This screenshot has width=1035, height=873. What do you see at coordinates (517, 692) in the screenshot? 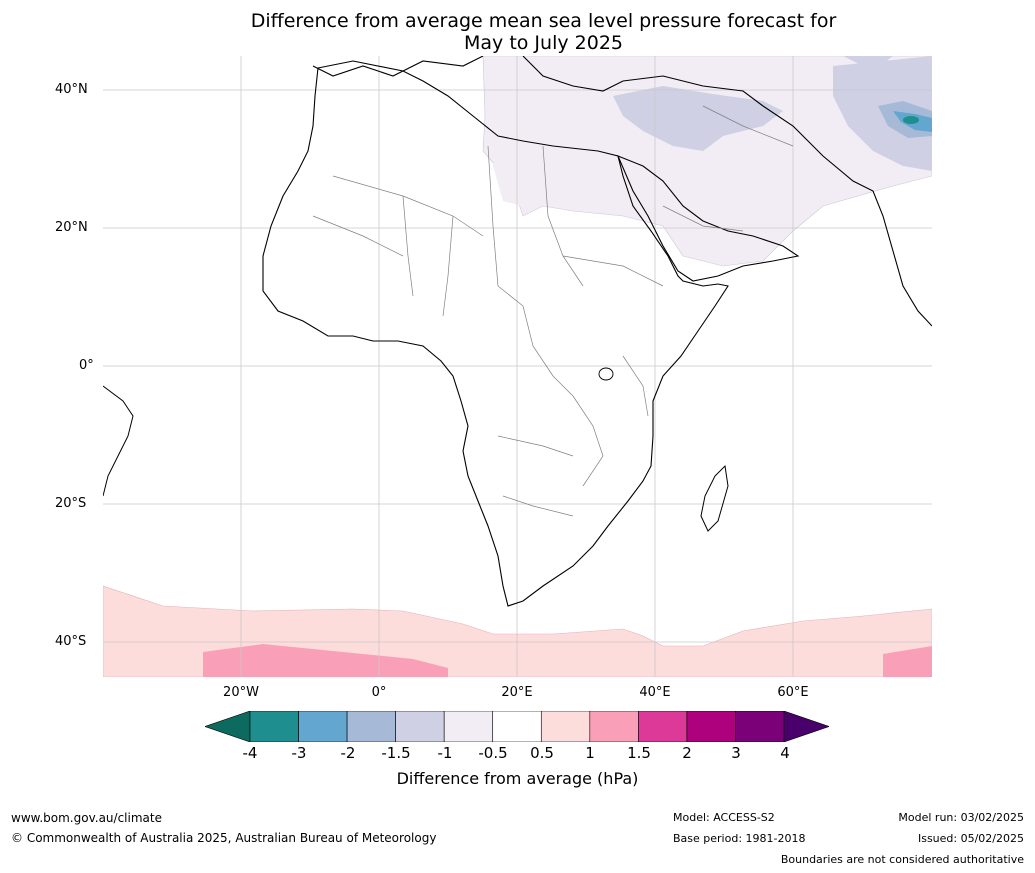
I see `lon-label-20e: 20°E` at bounding box center [517, 692].